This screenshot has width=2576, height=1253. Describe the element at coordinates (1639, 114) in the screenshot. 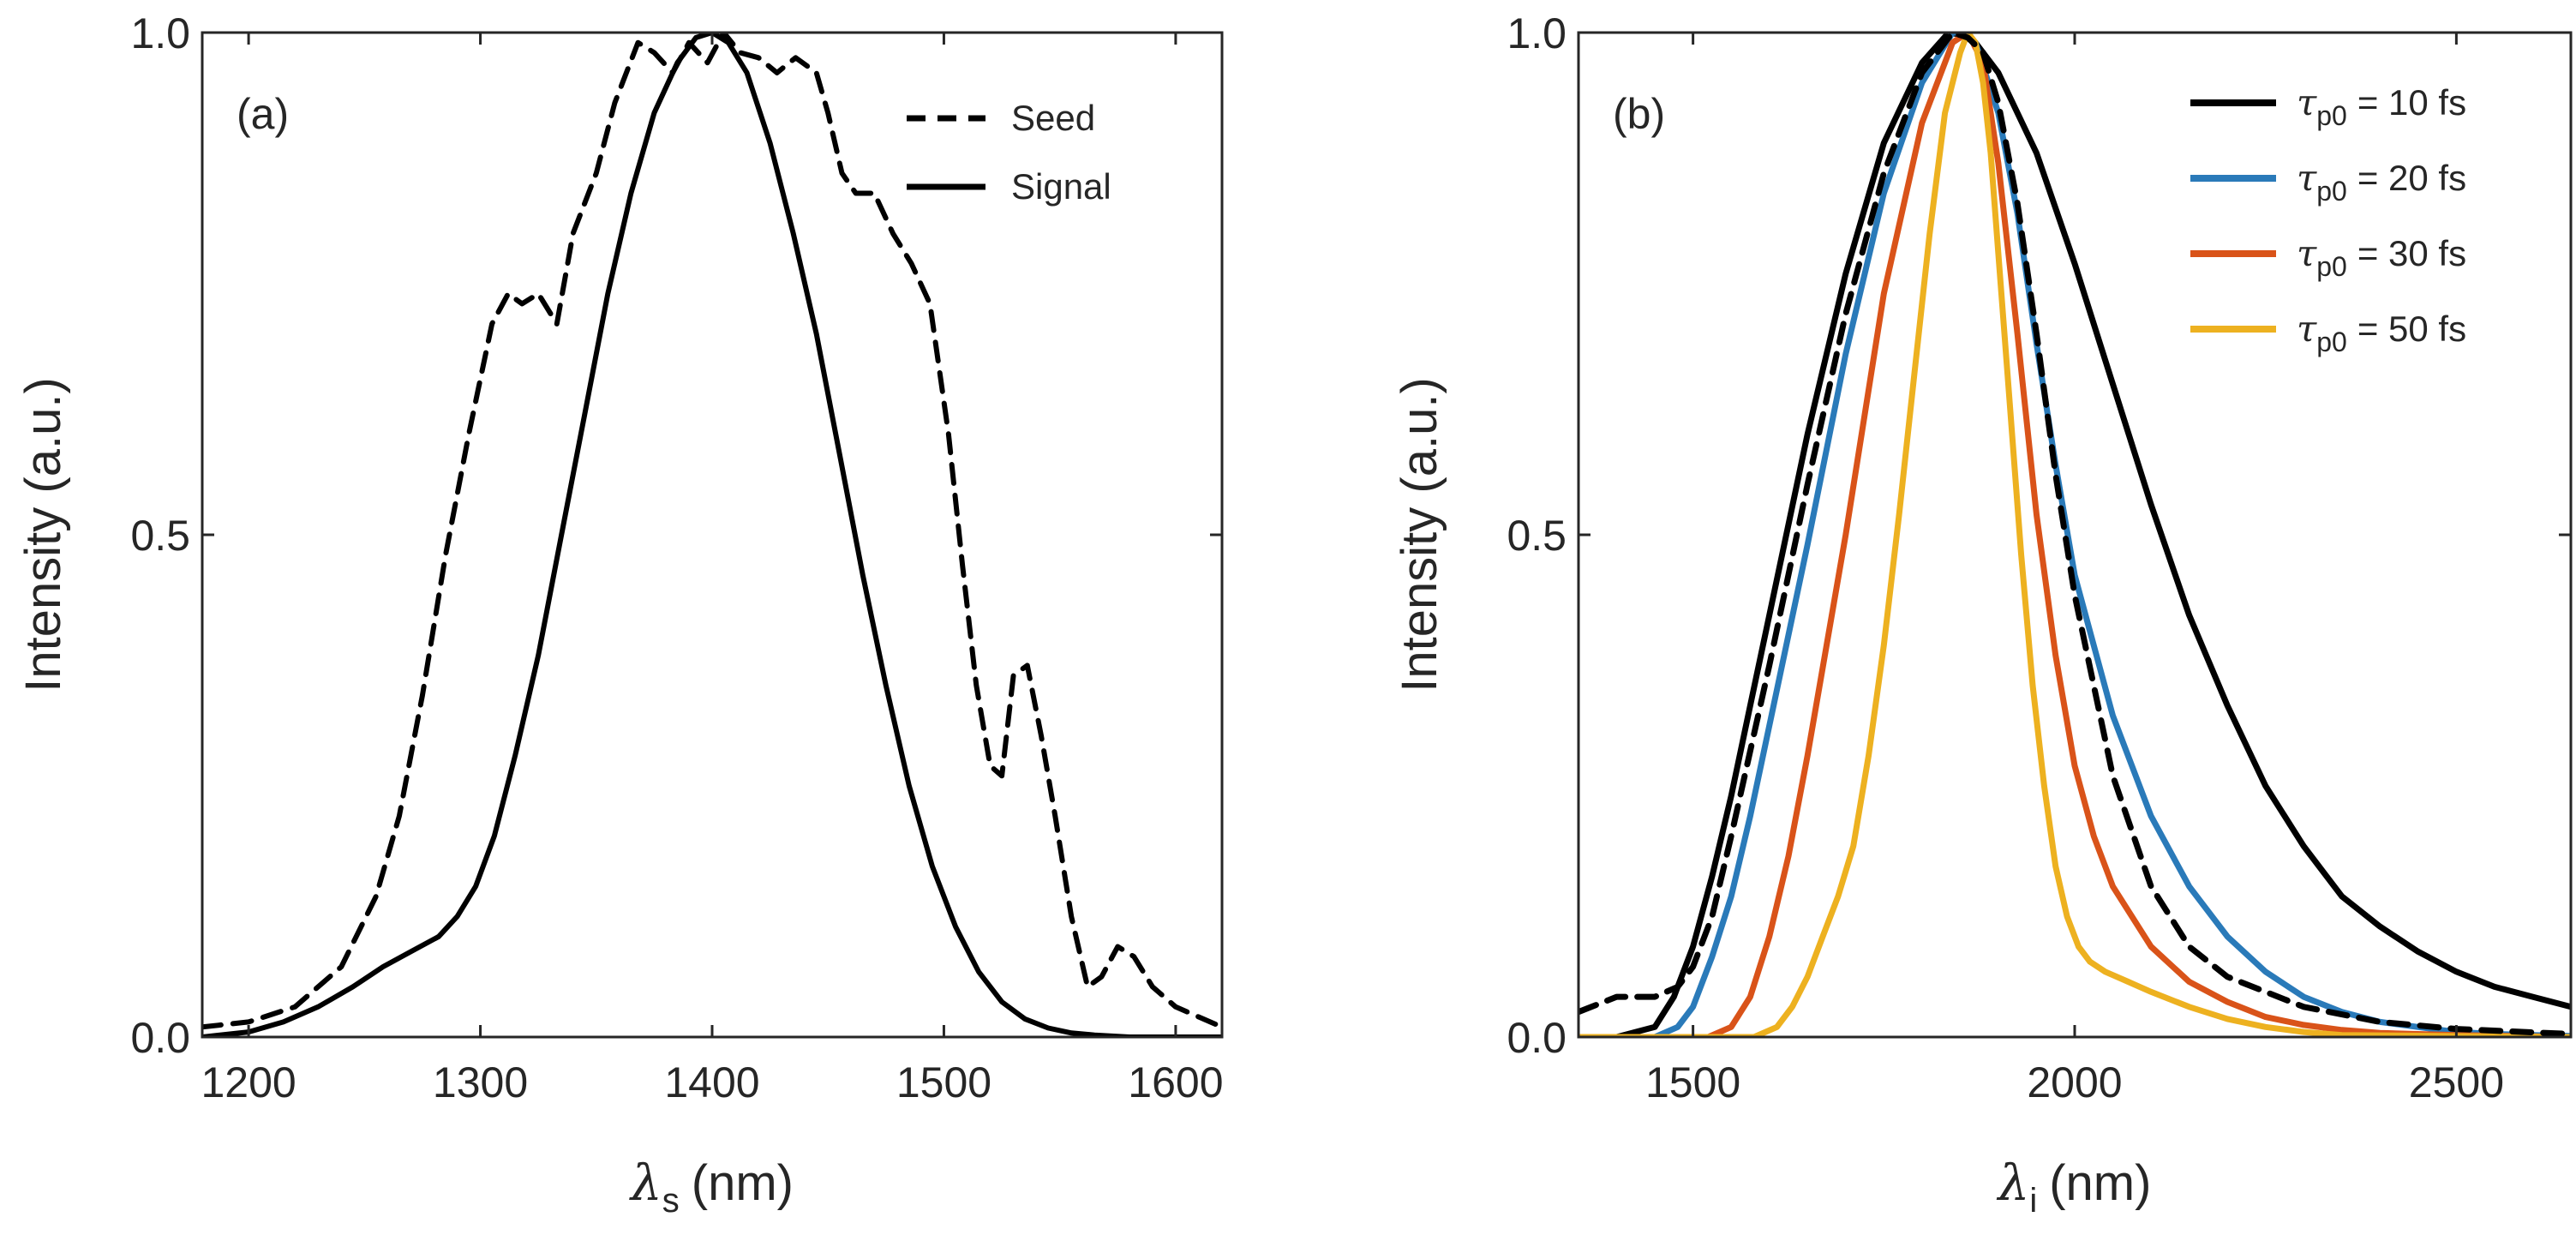

I see `panel-label-b: (b)` at that location.